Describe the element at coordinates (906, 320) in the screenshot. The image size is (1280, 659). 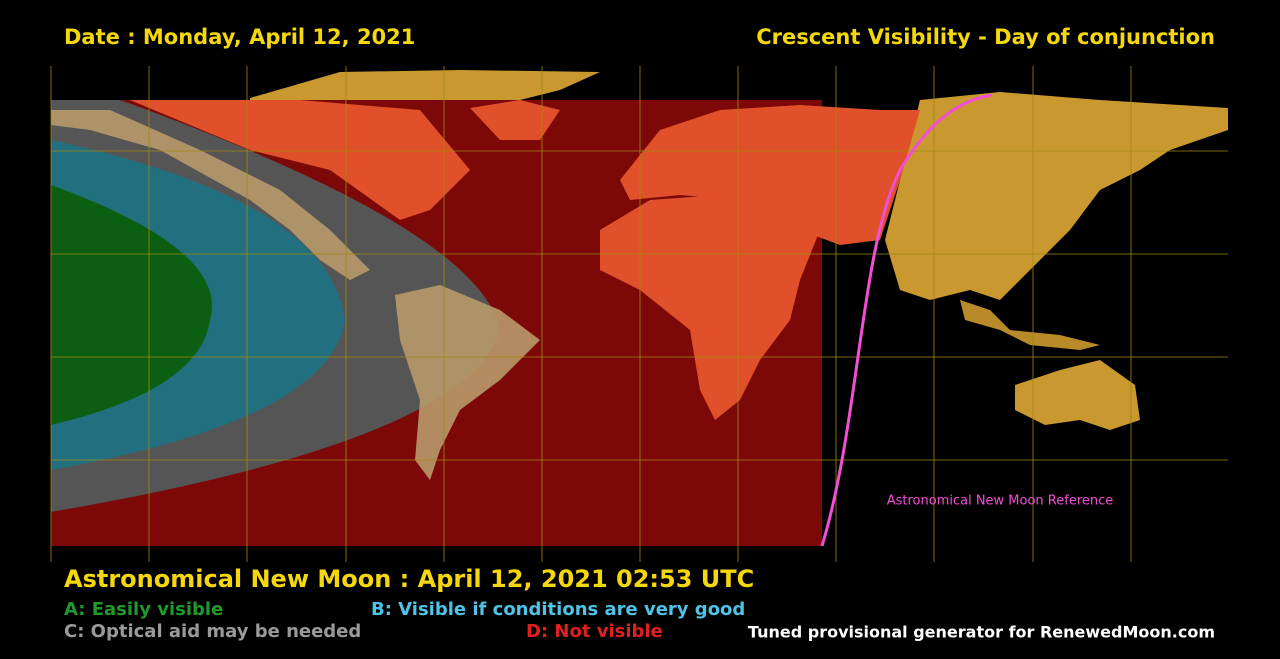
I see `new-moon-curve` at that location.